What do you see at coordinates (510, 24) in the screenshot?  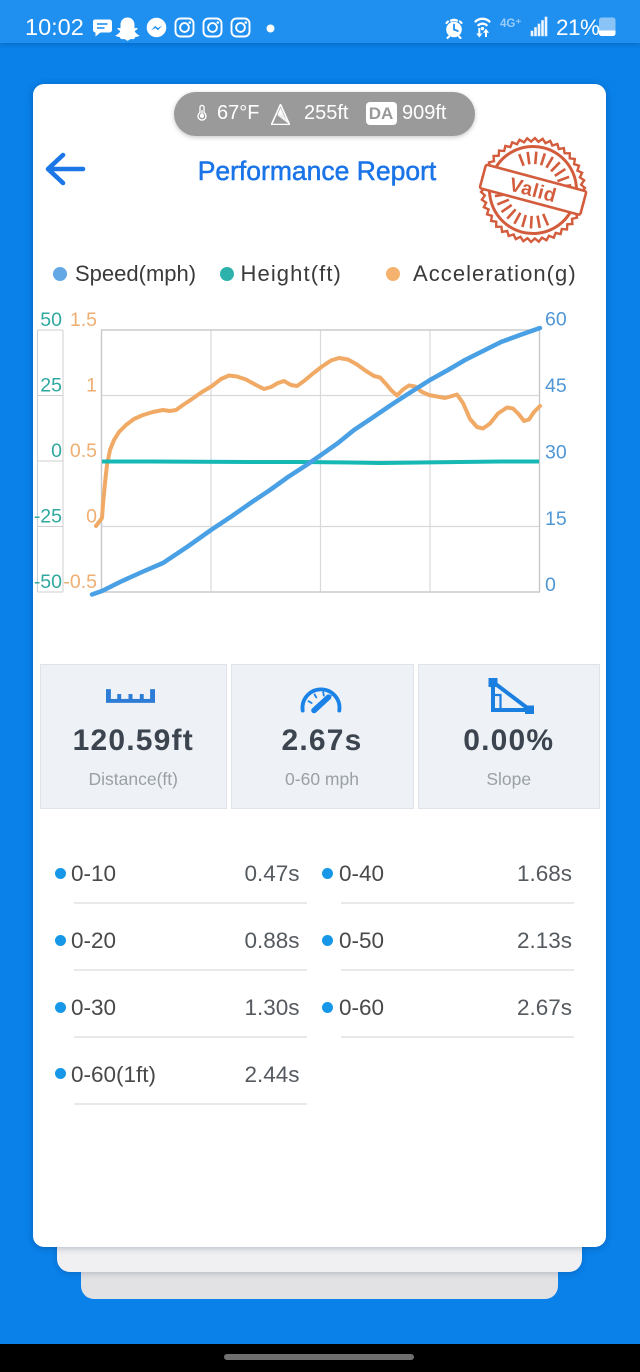 I see `svg-text: 4G⁺` at bounding box center [510, 24].